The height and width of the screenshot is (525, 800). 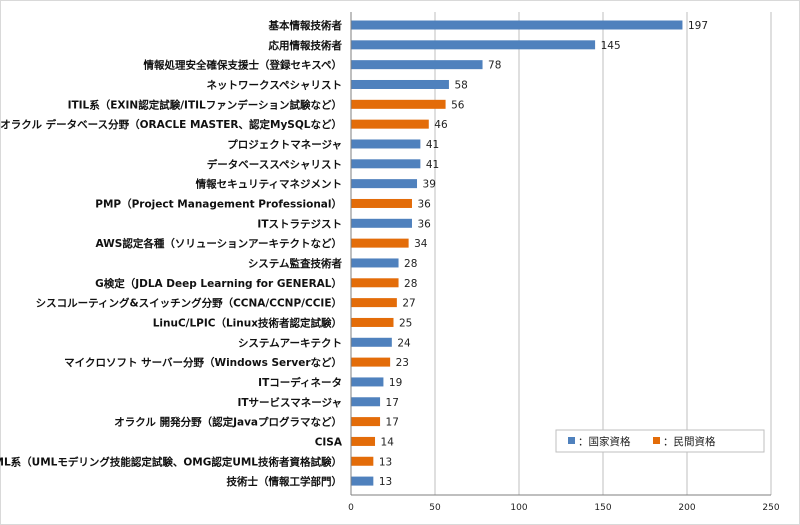 I want to click on category-label: プロジェクトマネージャ, so click(x=284, y=144).